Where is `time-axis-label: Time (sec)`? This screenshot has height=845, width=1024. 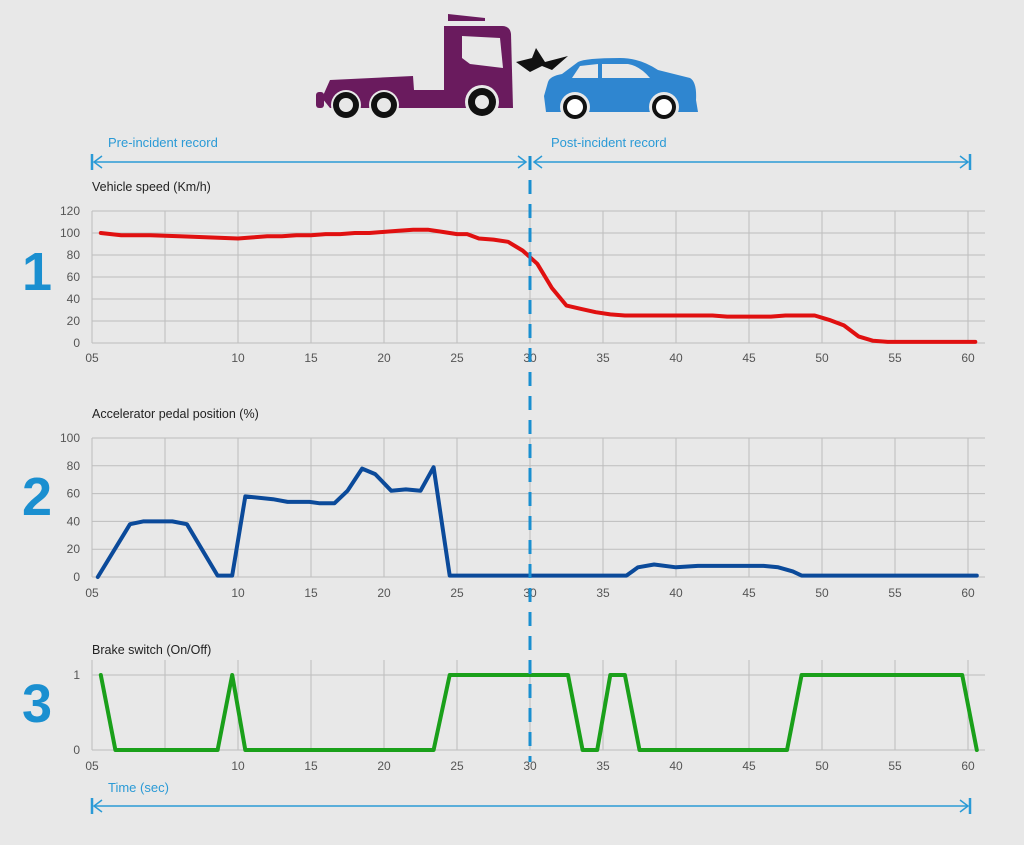 time-axis-label: Time (sec) is located at coordinates (138, 787).